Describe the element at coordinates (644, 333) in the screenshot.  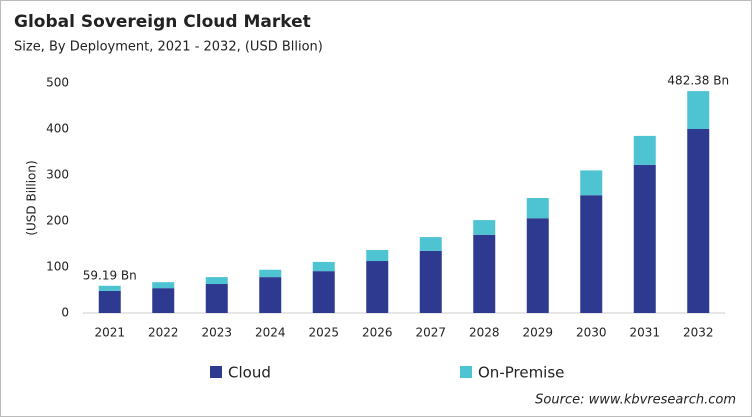
I see `x-tick-label: 2031` at that location.